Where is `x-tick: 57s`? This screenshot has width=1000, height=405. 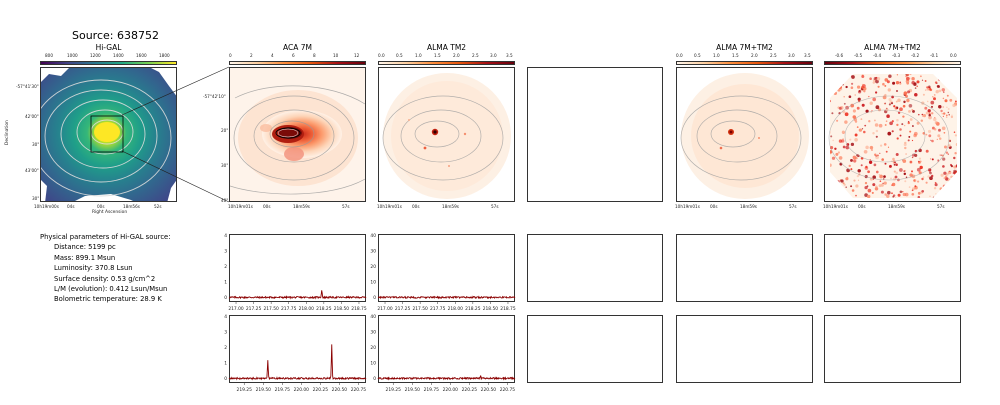 x-tick: 57s is located at coordinates (495, 206).